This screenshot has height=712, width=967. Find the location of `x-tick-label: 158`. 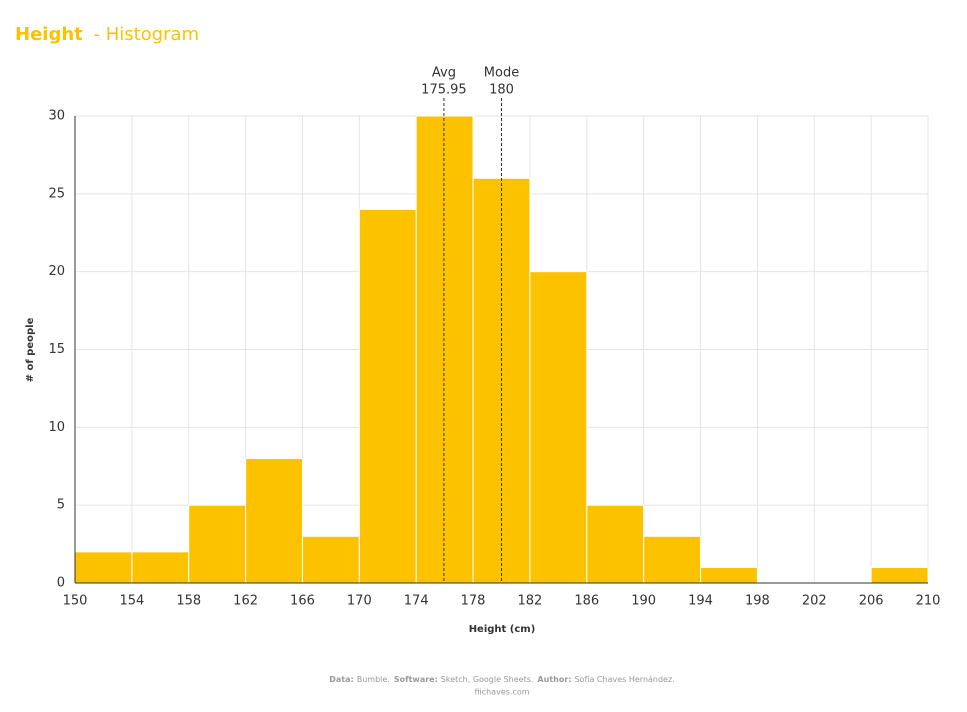

x-tick-label: 158 is located at coordinates (188, 601).